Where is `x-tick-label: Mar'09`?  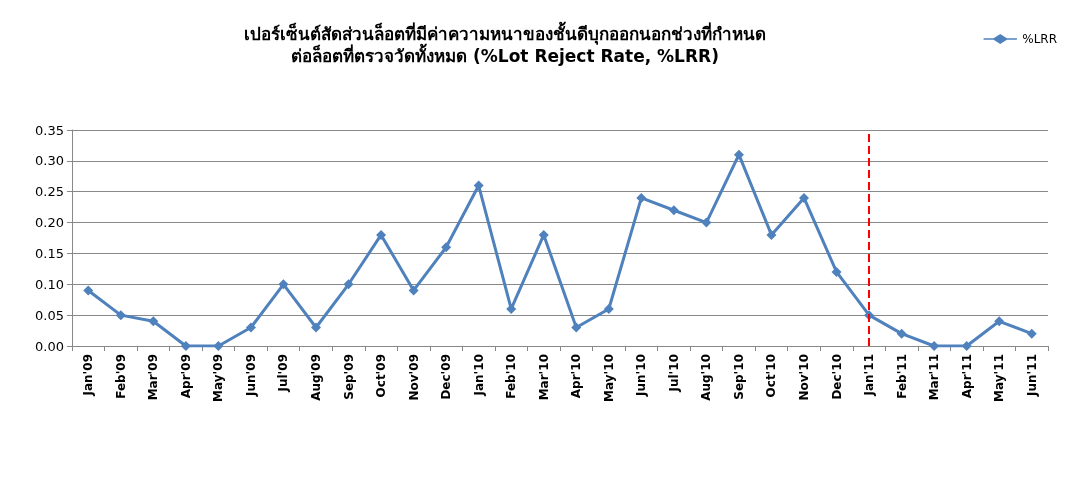
x-tick-label: Mar'09 is located at coordinates (153, 377).